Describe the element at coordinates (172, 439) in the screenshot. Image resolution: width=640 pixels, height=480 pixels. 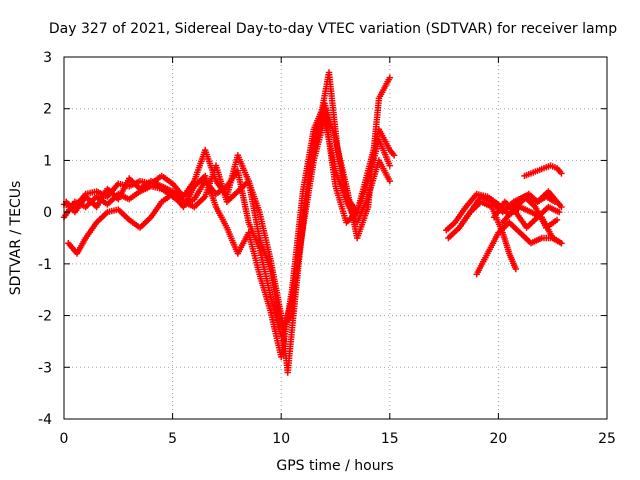
I see `x-tick-label: 5` at that location.